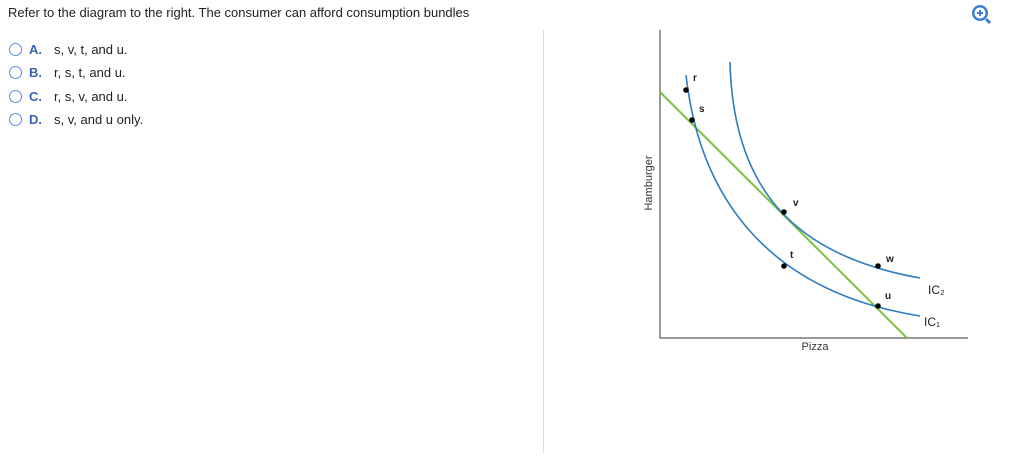  What do you see at coordinates (816, 347) in the screenshot?
I see `x-axis-label: Pizza` at bounding box center [816, 347].